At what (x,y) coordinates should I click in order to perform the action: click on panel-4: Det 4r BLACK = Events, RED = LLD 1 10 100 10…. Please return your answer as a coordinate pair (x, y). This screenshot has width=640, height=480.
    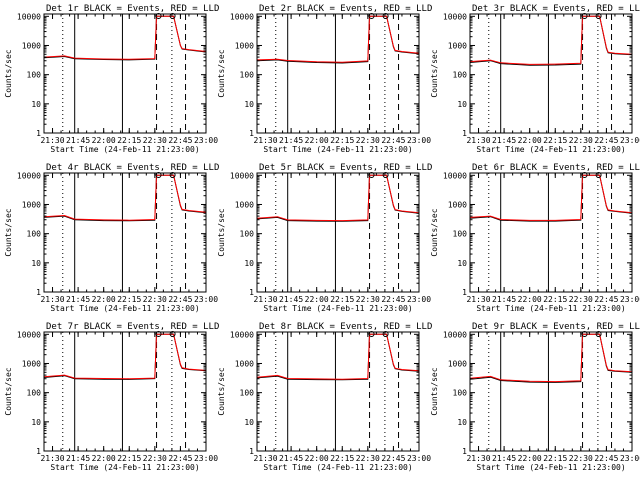
    Looking at the image, I should click on (111, 238).